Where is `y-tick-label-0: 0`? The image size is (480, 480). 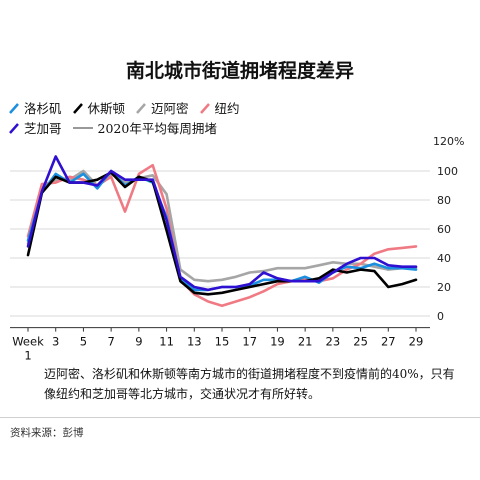 y-tick-label-0: 0 is located at coordinates (440, 316).